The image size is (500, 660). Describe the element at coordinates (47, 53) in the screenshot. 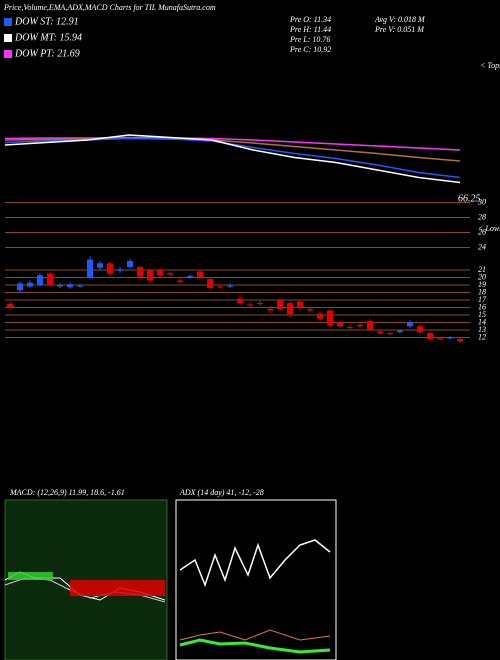

I see `legend-label: DOW PT: 21.69` at that location.